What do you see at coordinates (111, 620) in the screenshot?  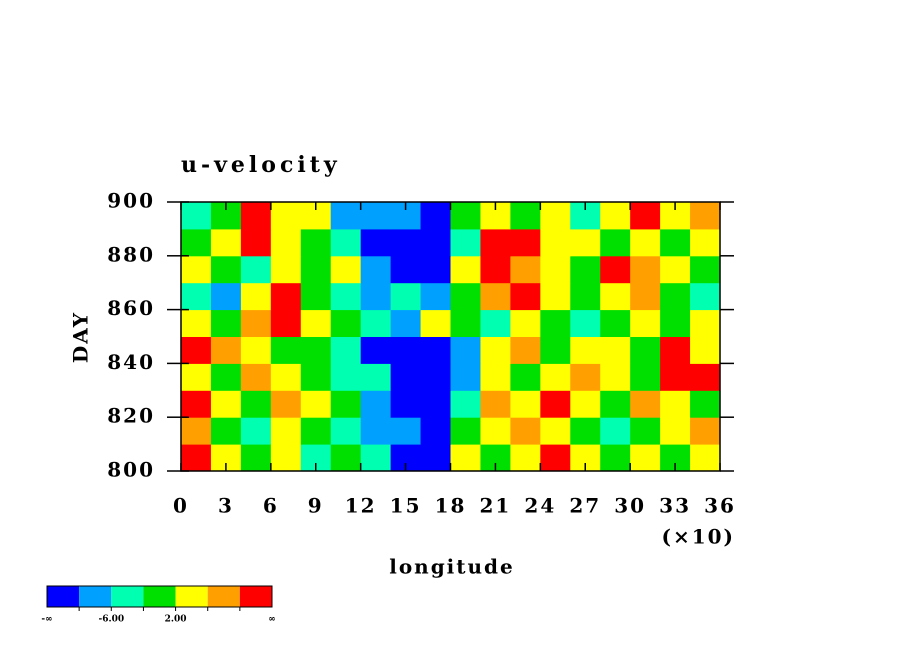 I see `colorbar-label: -6.00` at bounding box center [111, 620].